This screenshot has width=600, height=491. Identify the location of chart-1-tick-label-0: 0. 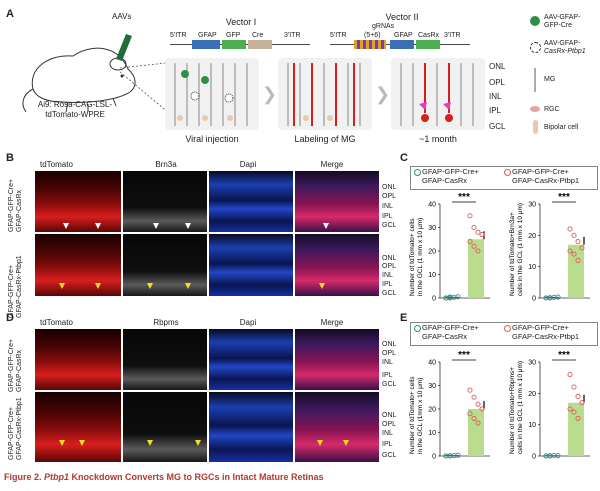
(534, 299).